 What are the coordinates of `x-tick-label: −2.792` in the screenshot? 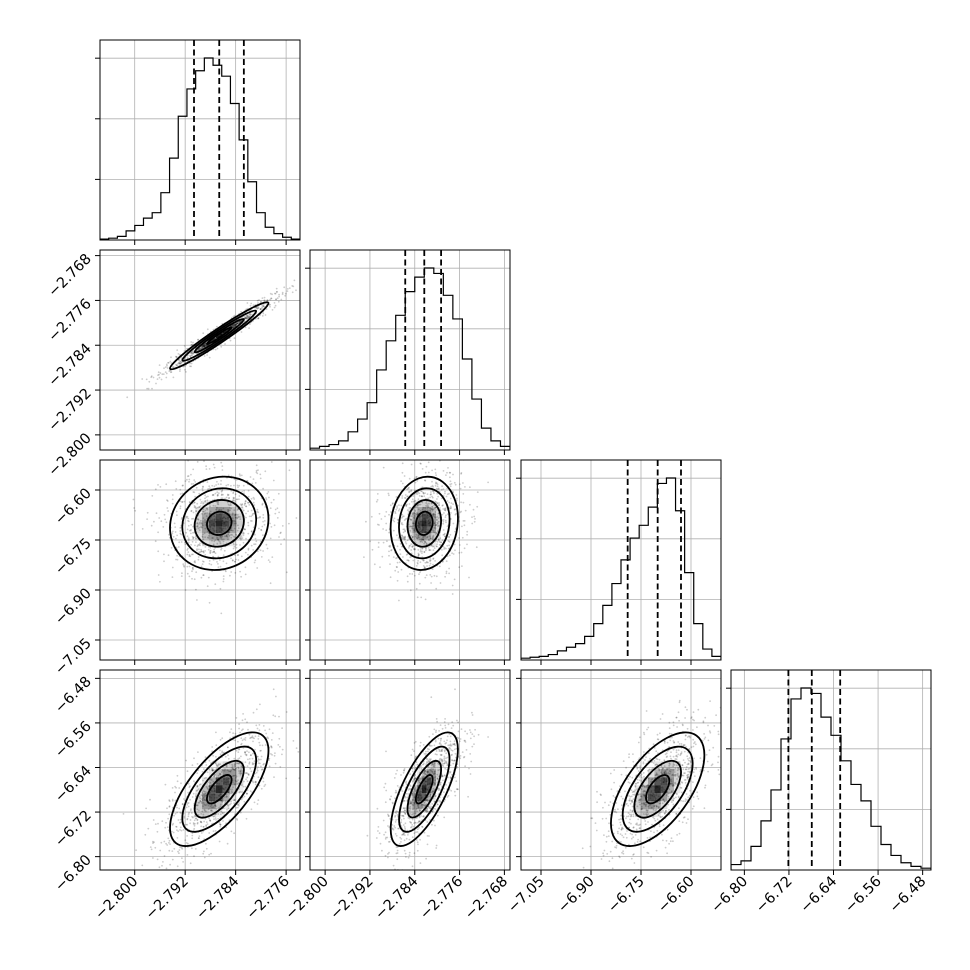 It's located at (167, 898).